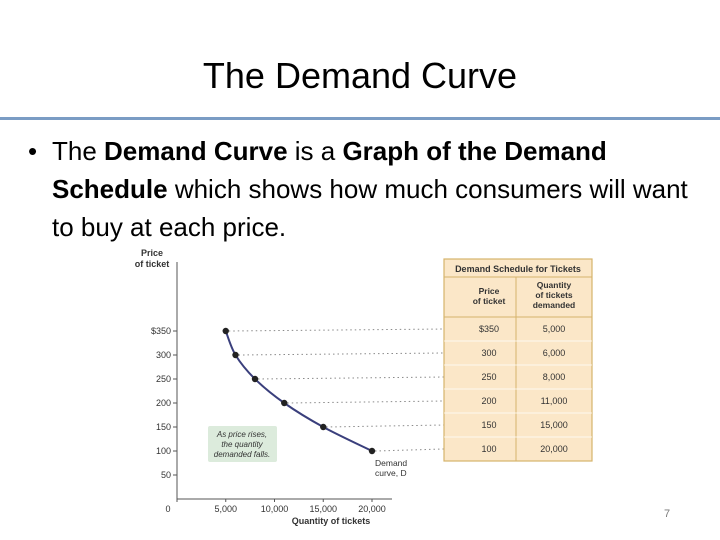 This screenshot has height=540, width=720. Describe the element at coordinates (488, 377) in the screenshot. I see `table-cell: 250` at that location.